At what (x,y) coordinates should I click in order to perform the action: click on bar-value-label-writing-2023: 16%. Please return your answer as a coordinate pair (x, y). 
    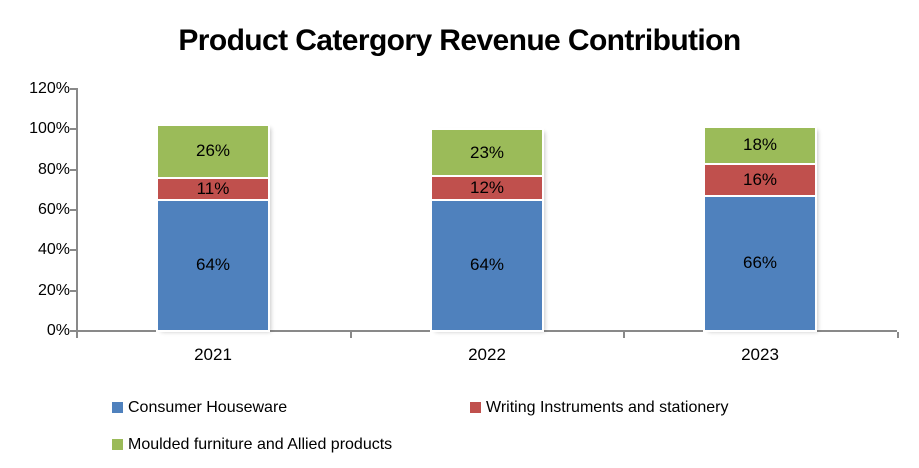
    Looking at the image, I should click on (760, 179).